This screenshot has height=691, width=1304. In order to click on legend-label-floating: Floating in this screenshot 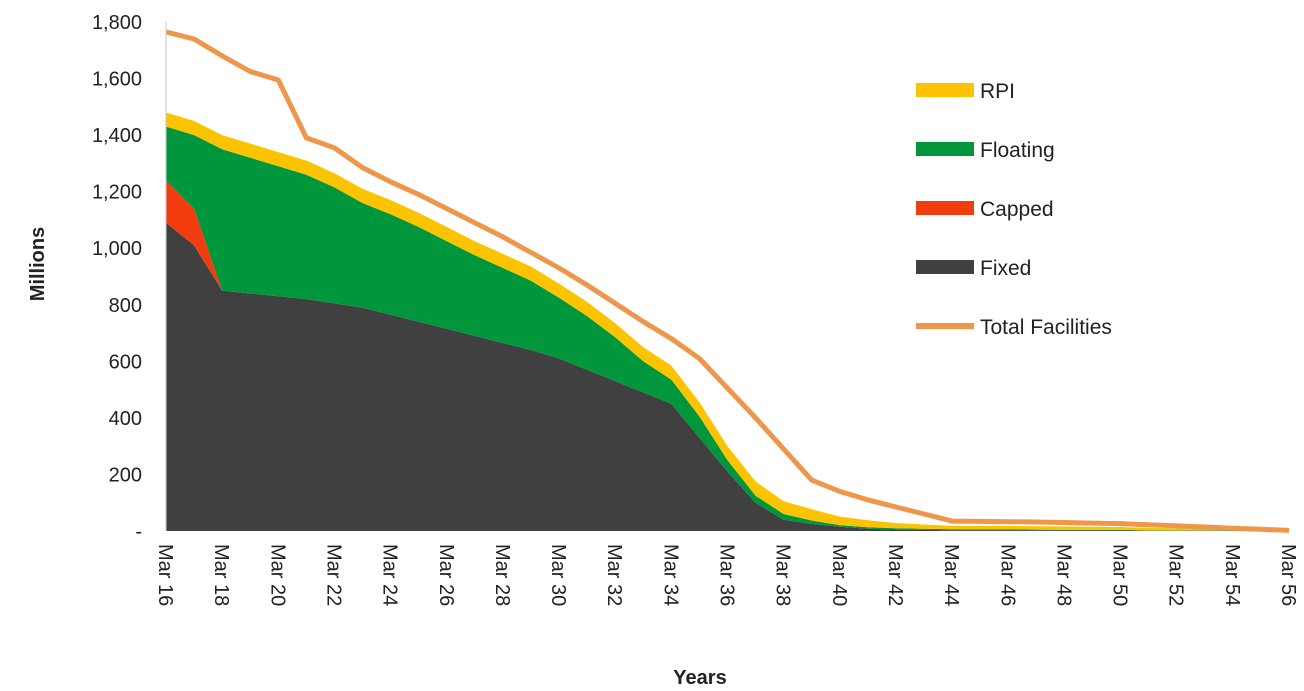, I will do `click(1017, 150)`.